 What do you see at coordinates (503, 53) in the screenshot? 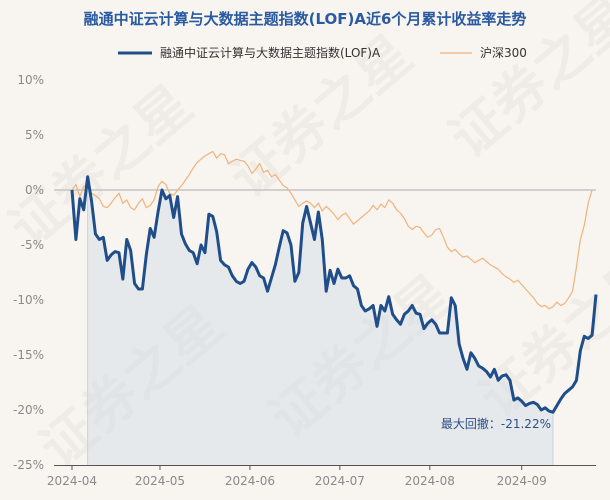
I see `legend-label-hs300: 沪深300` at bounding box center [503, 53].